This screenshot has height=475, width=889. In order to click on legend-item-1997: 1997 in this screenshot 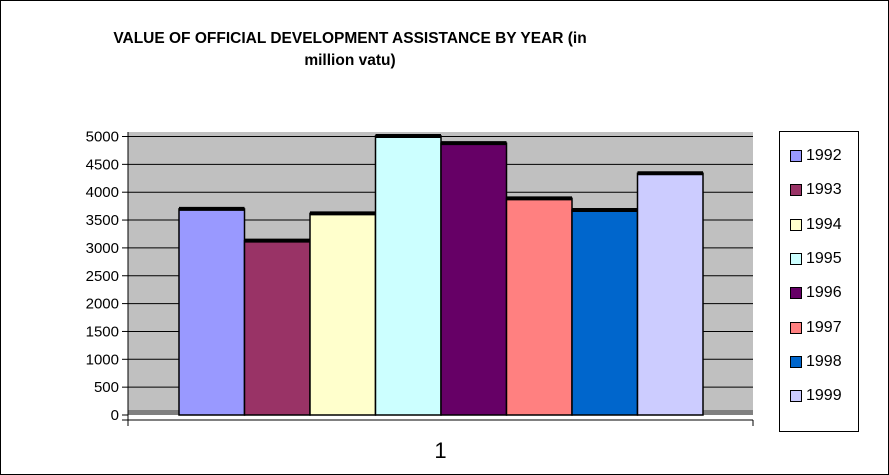, I will do `click(816, 328)`.